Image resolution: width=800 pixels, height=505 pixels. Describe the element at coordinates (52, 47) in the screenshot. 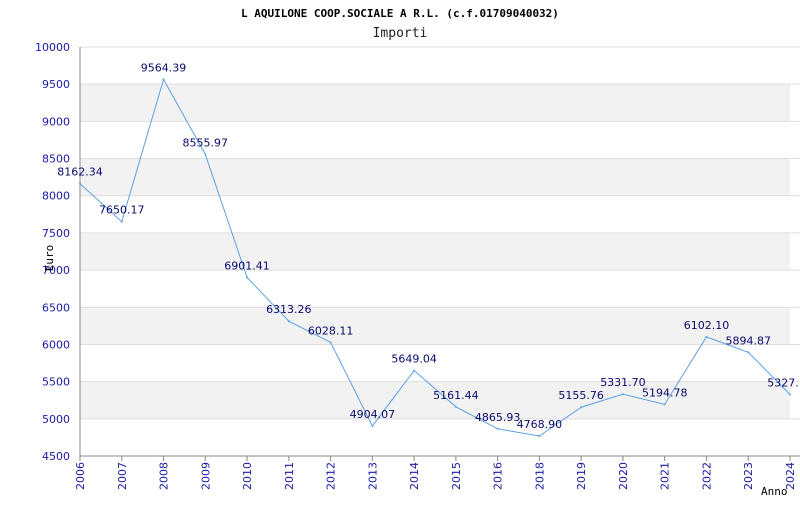

I see `y-tick-label: 10000` at that location.